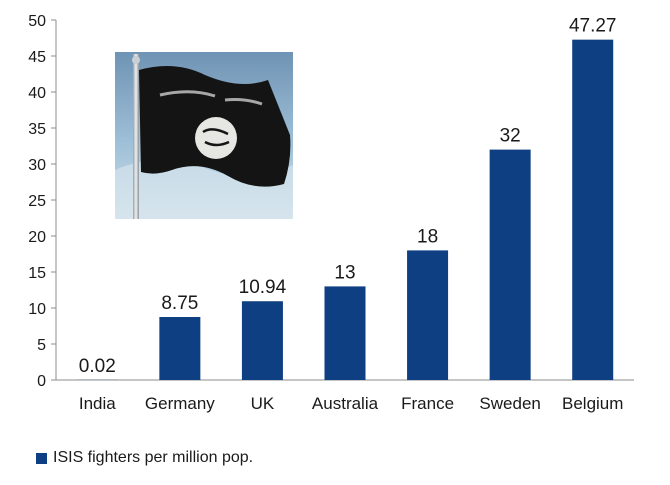 The width and height of the screenshot is (670, 485). Describe the element at coordinates (41, 345) in the screenshot. I see `y-tick-label: 5` at that location.